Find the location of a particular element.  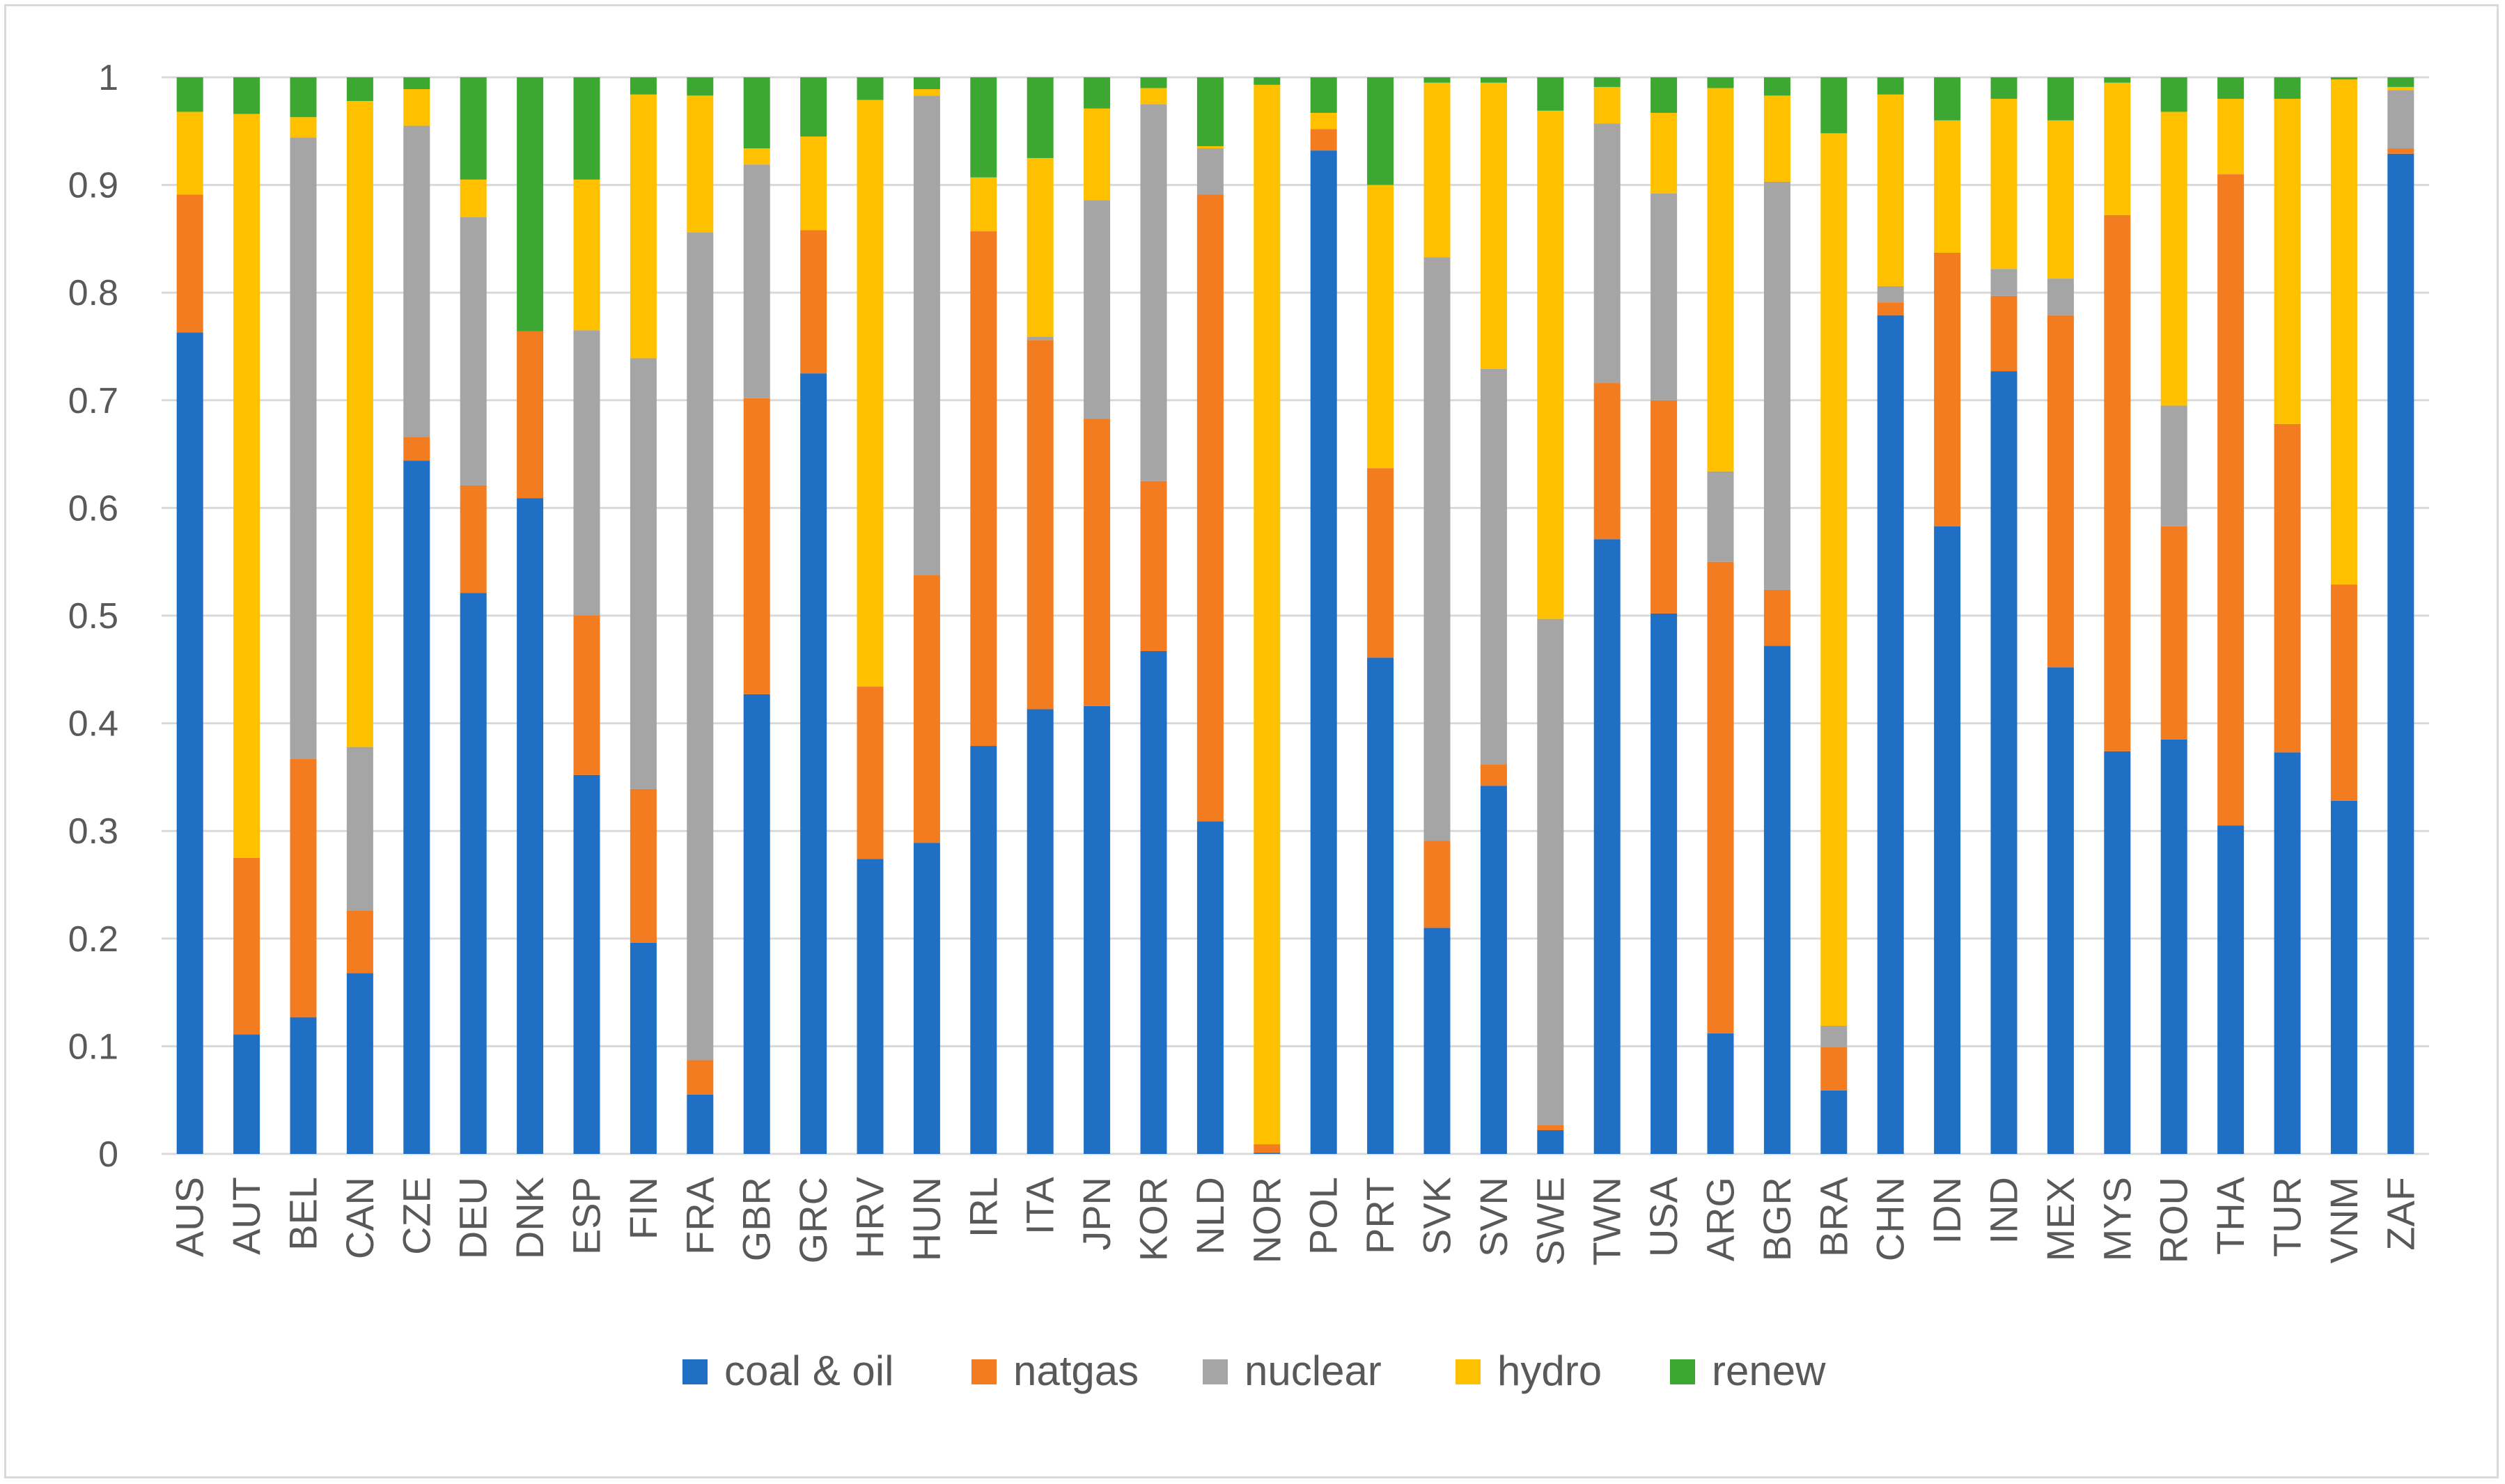

x-tick-label: BGR is located at coordinates (1777, 1219).